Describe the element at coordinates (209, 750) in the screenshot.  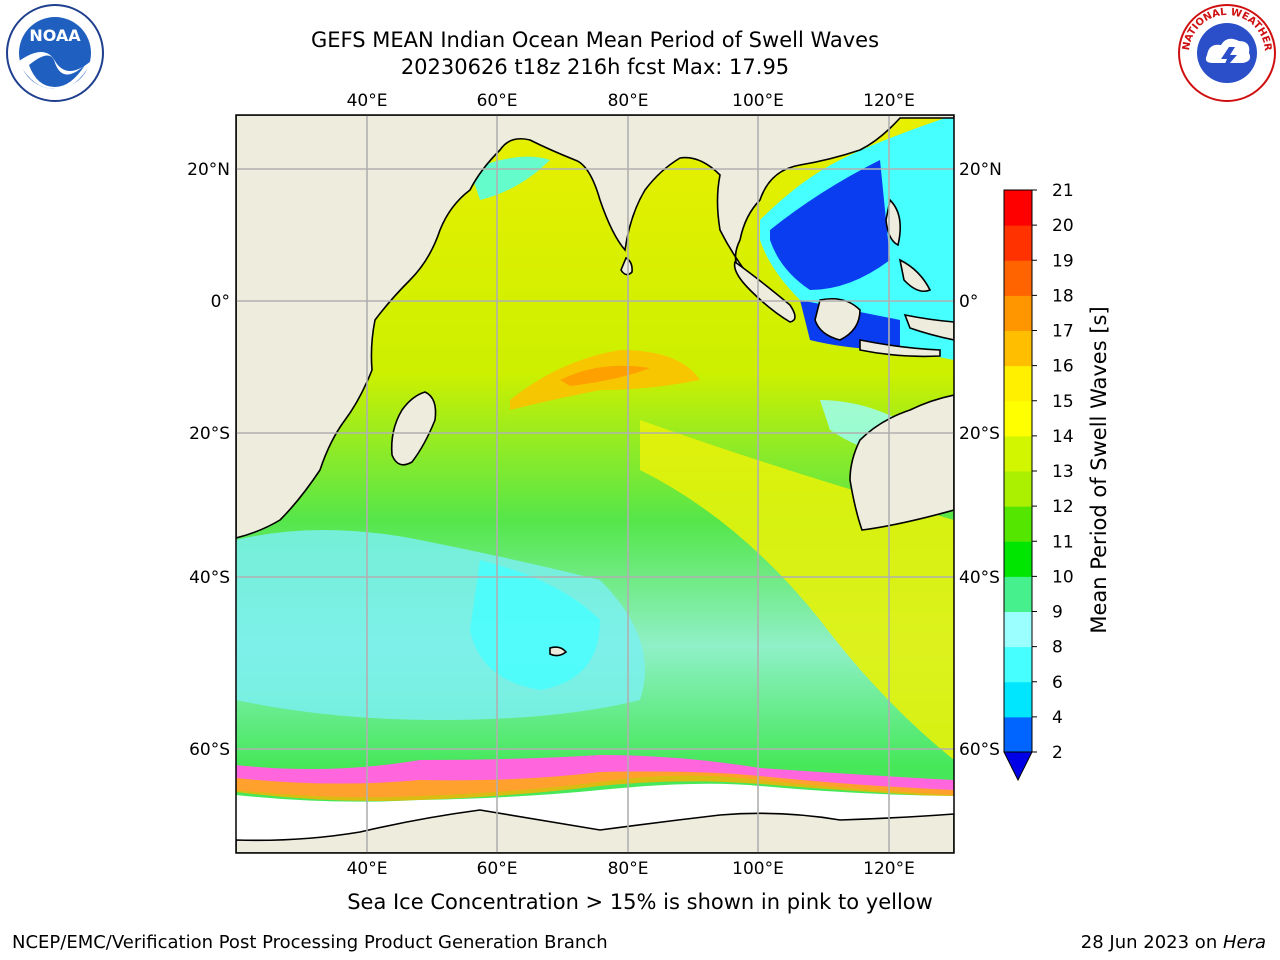
I see `lat-label-left-60s: 60°S` at that location.